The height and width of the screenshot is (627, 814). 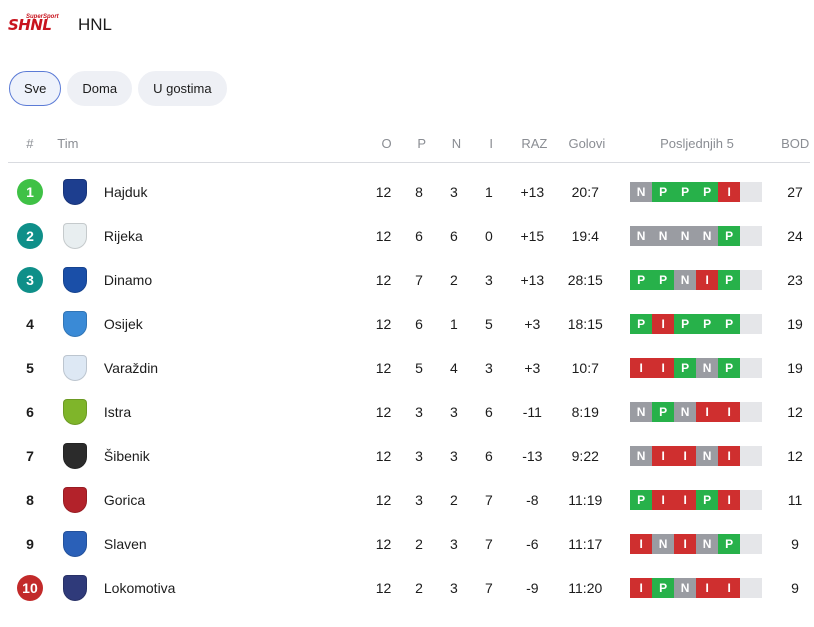 I want to click on col-last5: Posljednjih 5, so click(x=697, y=143).